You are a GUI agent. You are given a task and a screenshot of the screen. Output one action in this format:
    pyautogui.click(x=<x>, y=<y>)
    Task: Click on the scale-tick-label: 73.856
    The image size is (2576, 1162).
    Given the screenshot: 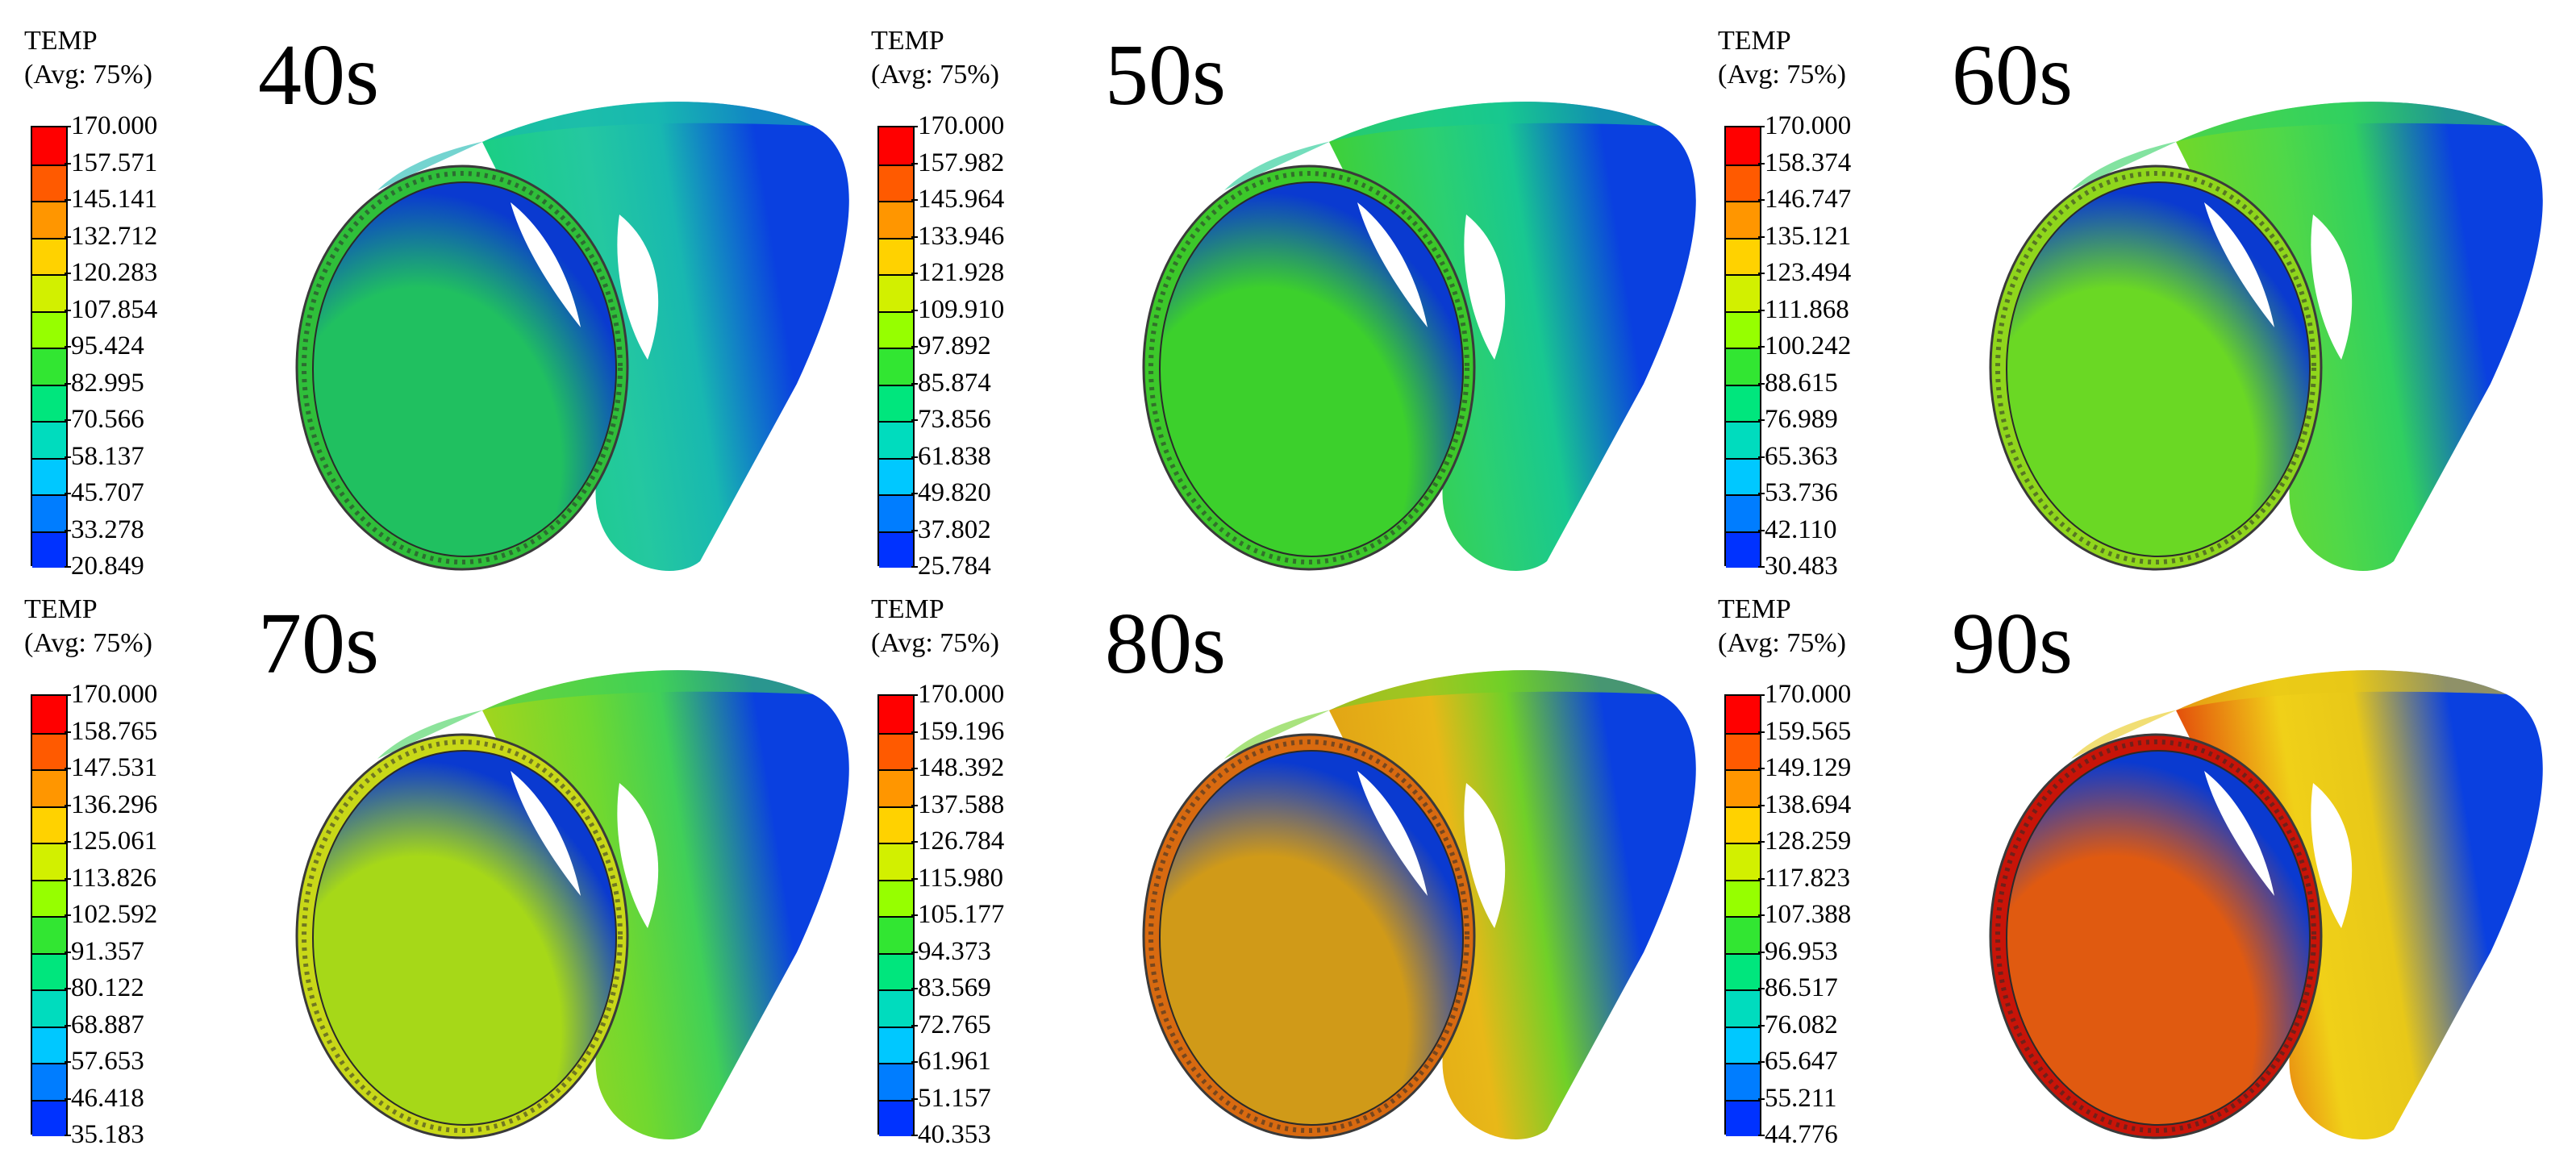 What is the action you would take?
    pyautogui.click(x=951, y=420)
    